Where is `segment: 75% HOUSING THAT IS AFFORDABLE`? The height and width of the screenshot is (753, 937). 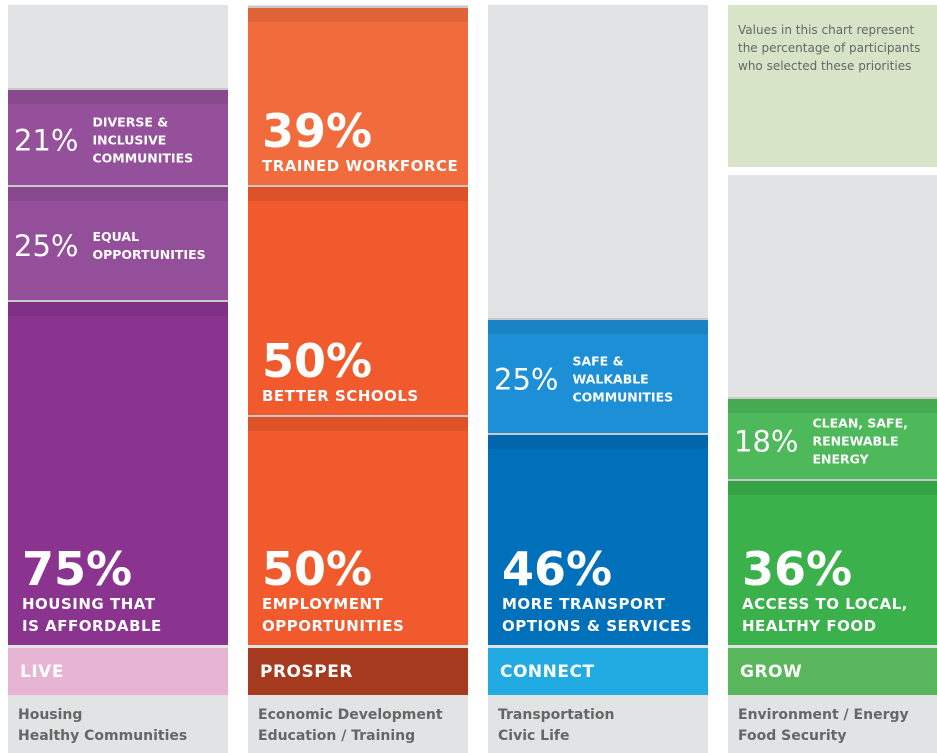
segment: 75% HOUSING THAT IS AFFORDABLE is located at coordinates (118, 472).